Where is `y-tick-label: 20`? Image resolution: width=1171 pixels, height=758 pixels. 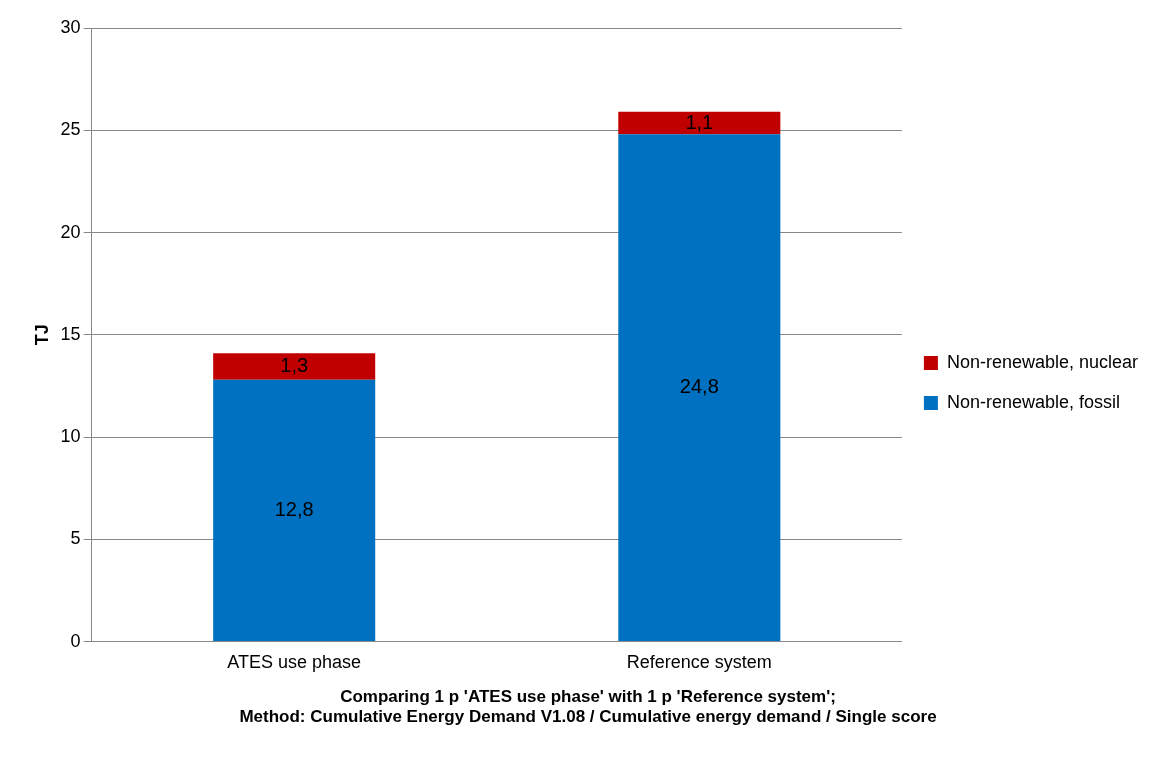 y-tick-label: 20 is located at coordinates (70, 231).